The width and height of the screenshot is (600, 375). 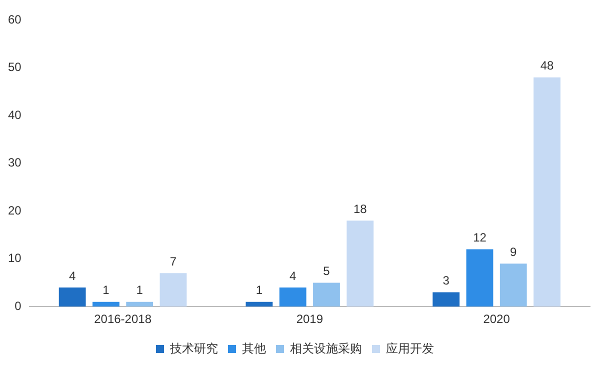 What do you see at coordinates (496, 319) in the screenshot?
I see `x-tick-label: 2020` at bounding box center [496, 319].